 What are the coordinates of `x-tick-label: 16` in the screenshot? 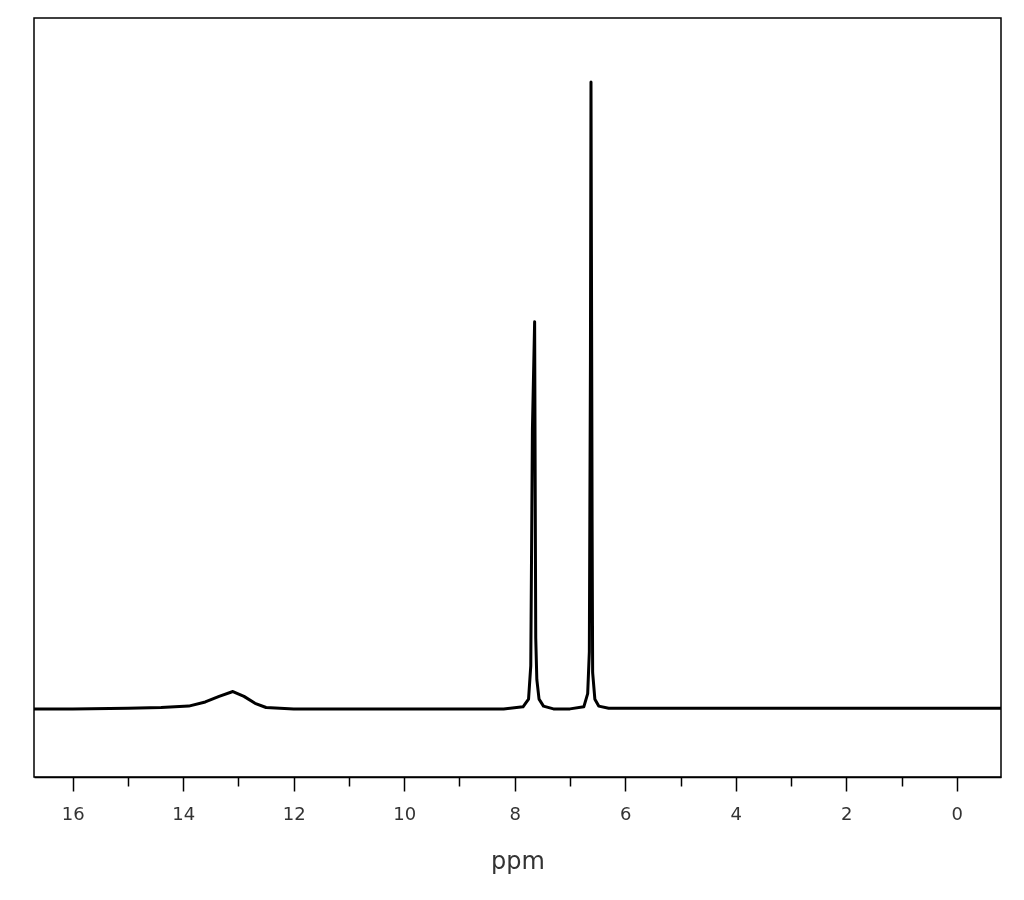 It's located at (73, 813).